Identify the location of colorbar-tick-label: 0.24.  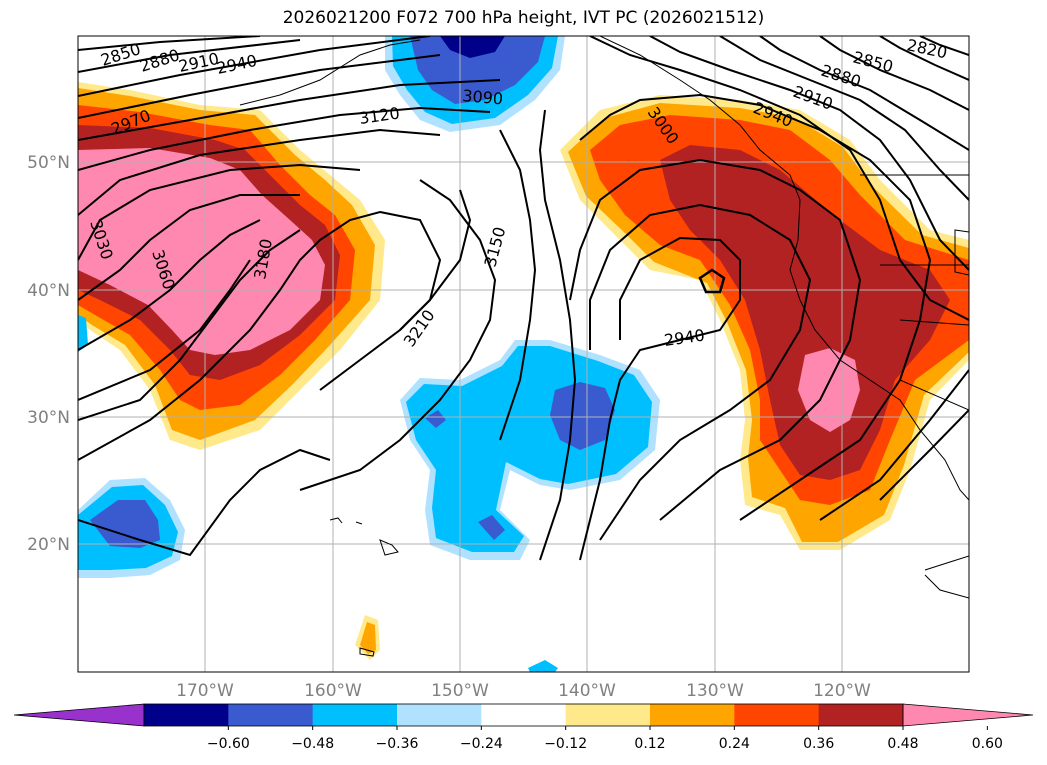
(734, 744).